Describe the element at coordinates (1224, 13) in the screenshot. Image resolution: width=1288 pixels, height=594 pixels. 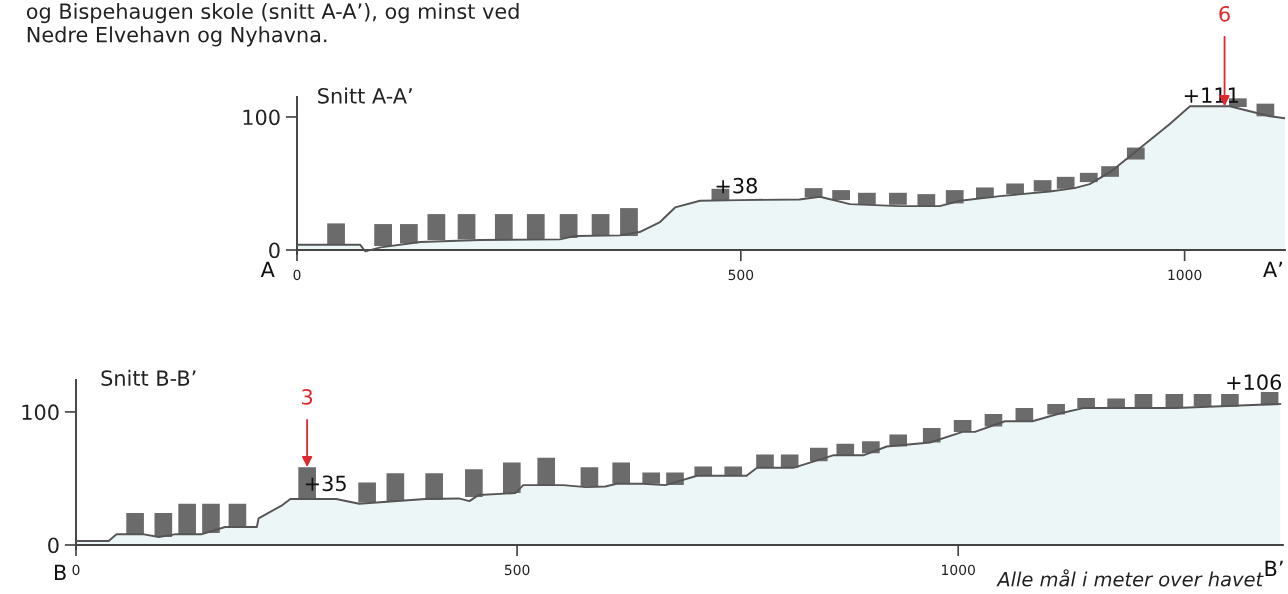
I see `annotation: 6` at that location.